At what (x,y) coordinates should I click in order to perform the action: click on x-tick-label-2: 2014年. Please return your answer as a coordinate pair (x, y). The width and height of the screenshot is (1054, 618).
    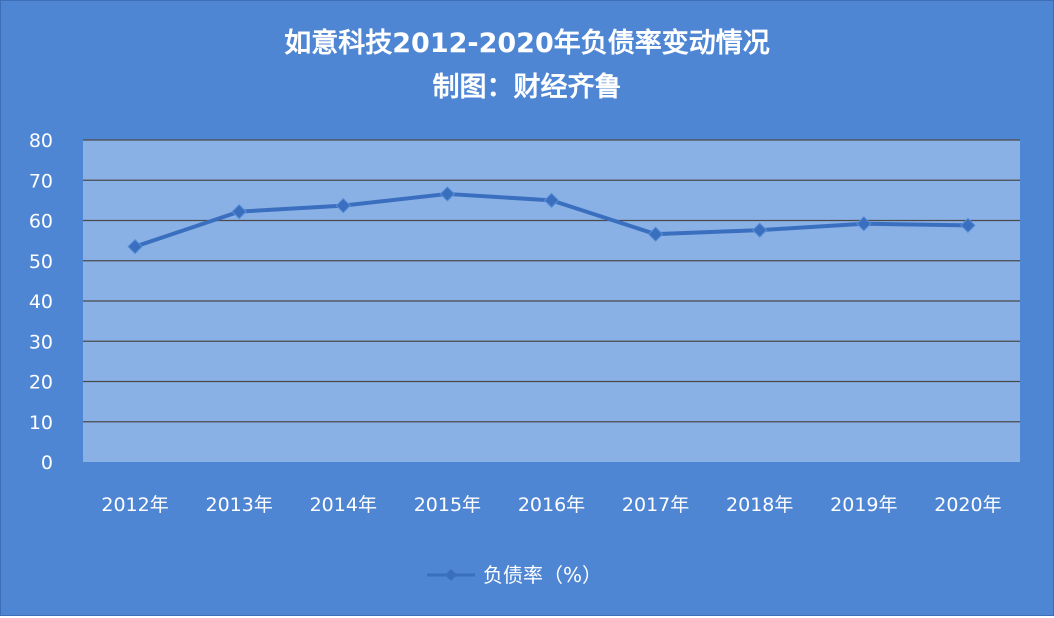
    Looking at the image, I should click on (343, 505).